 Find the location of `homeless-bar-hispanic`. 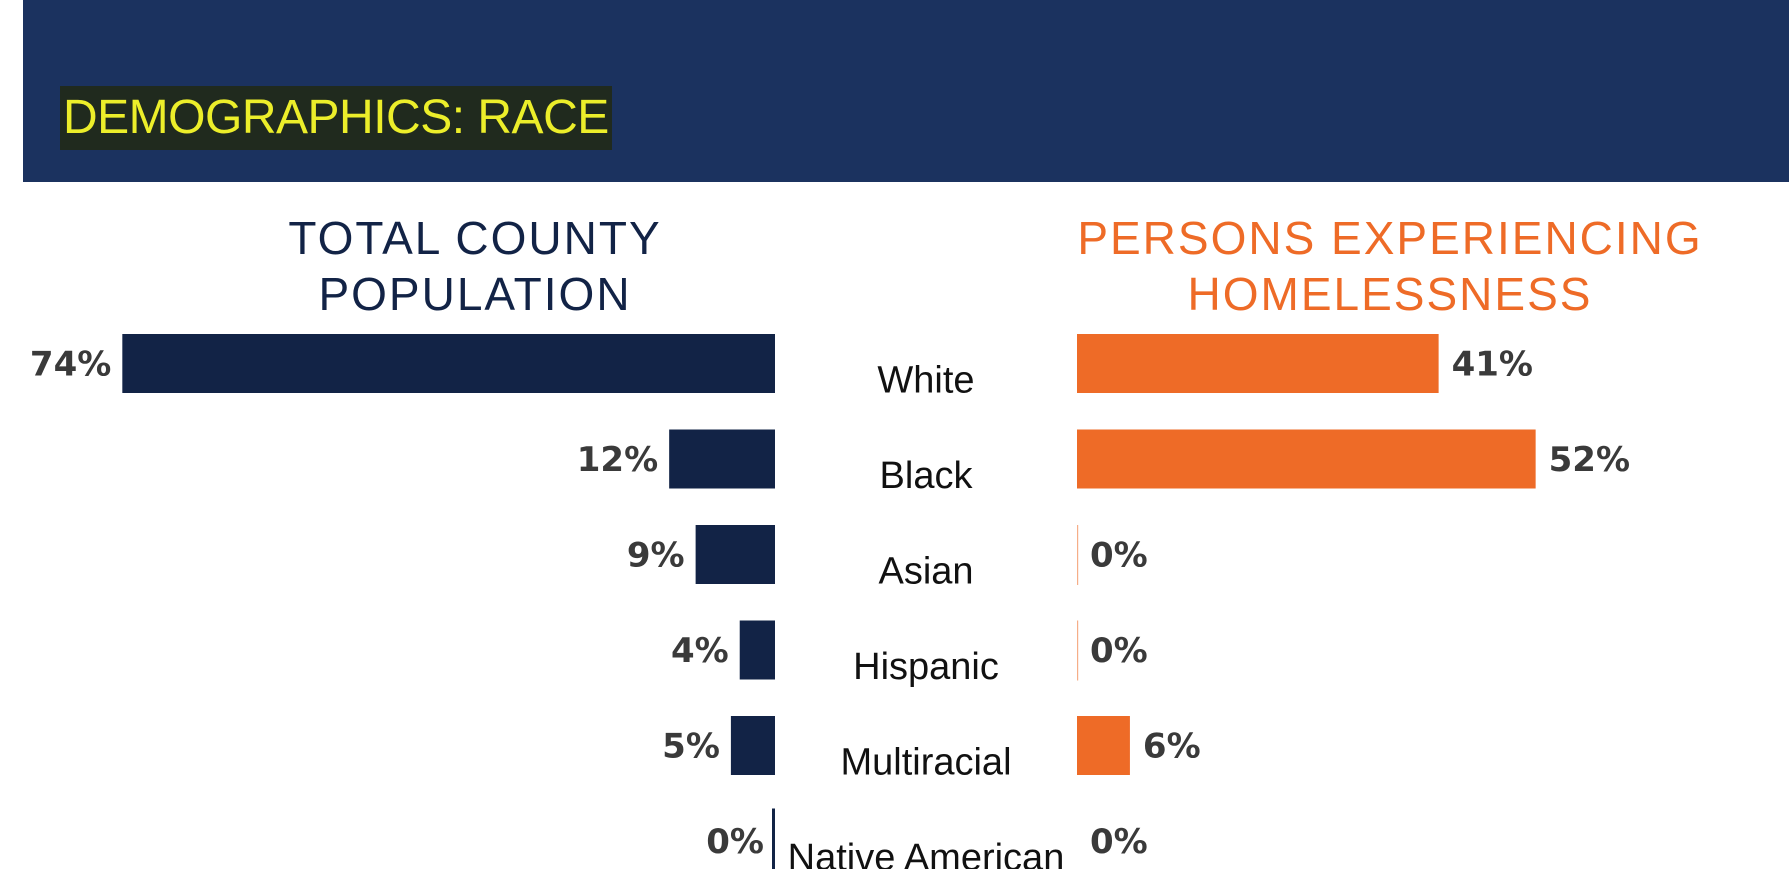

homeless-bar-hispanic is located at coordinates (1078, 650).